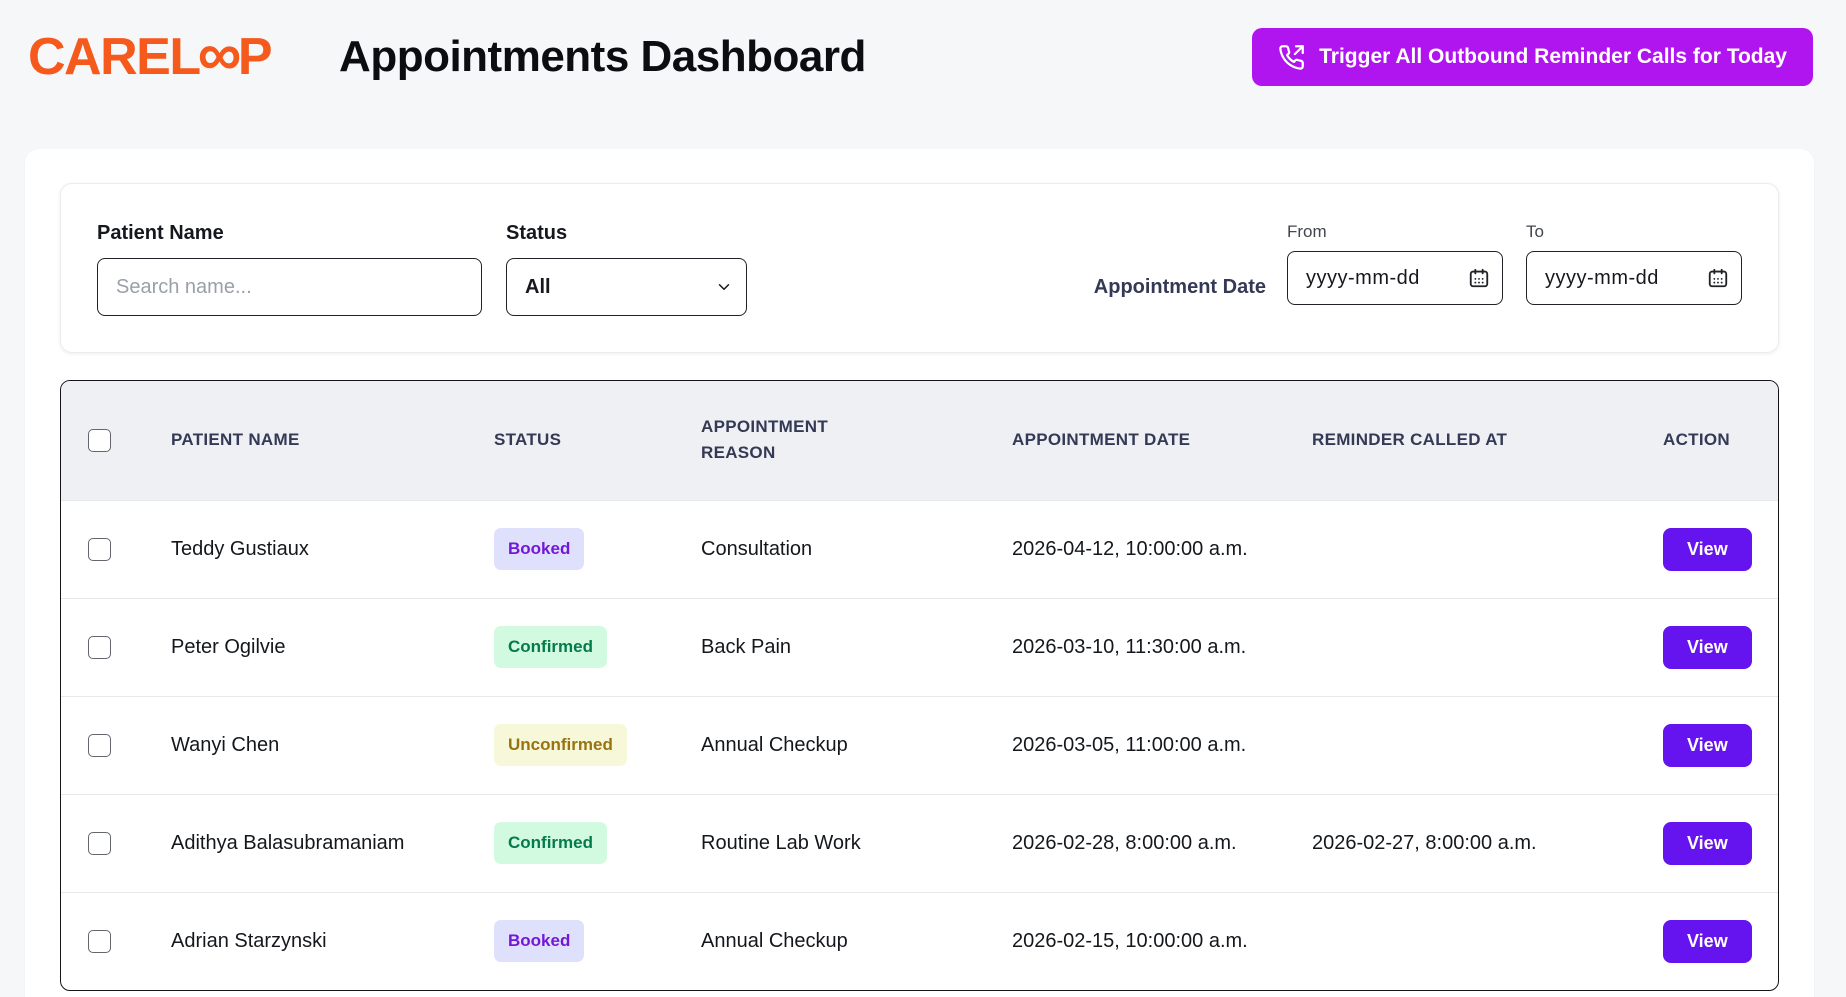  Describe the element at coordinates (757, 548) in the screenshot. I see `appointment-reason-cell: Consultation` at that location.